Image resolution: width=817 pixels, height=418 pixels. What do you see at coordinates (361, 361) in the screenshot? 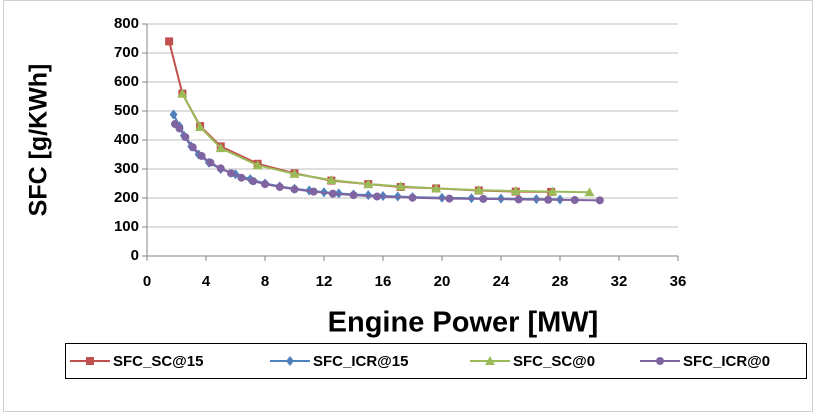
I see `legend-label: SFC_ICR@15` at bounding box center [361, 361].